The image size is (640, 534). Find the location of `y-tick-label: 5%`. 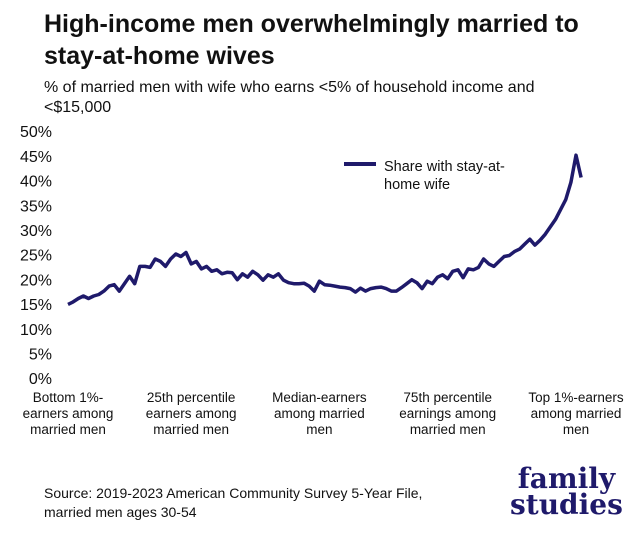

y-tick-label: 5% is located at coordinates (40, 355).